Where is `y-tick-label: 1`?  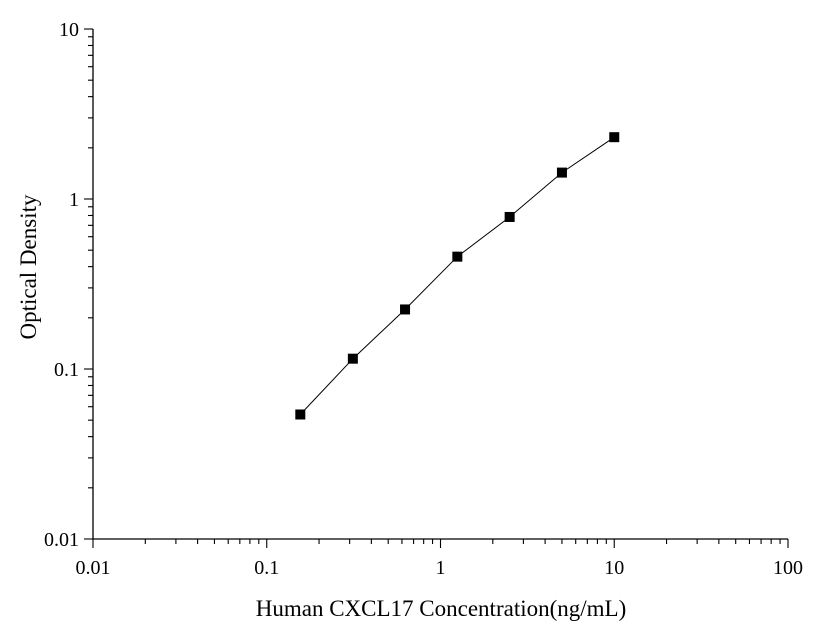
y-tick-label: 1 is located at coordinates (74, 200).